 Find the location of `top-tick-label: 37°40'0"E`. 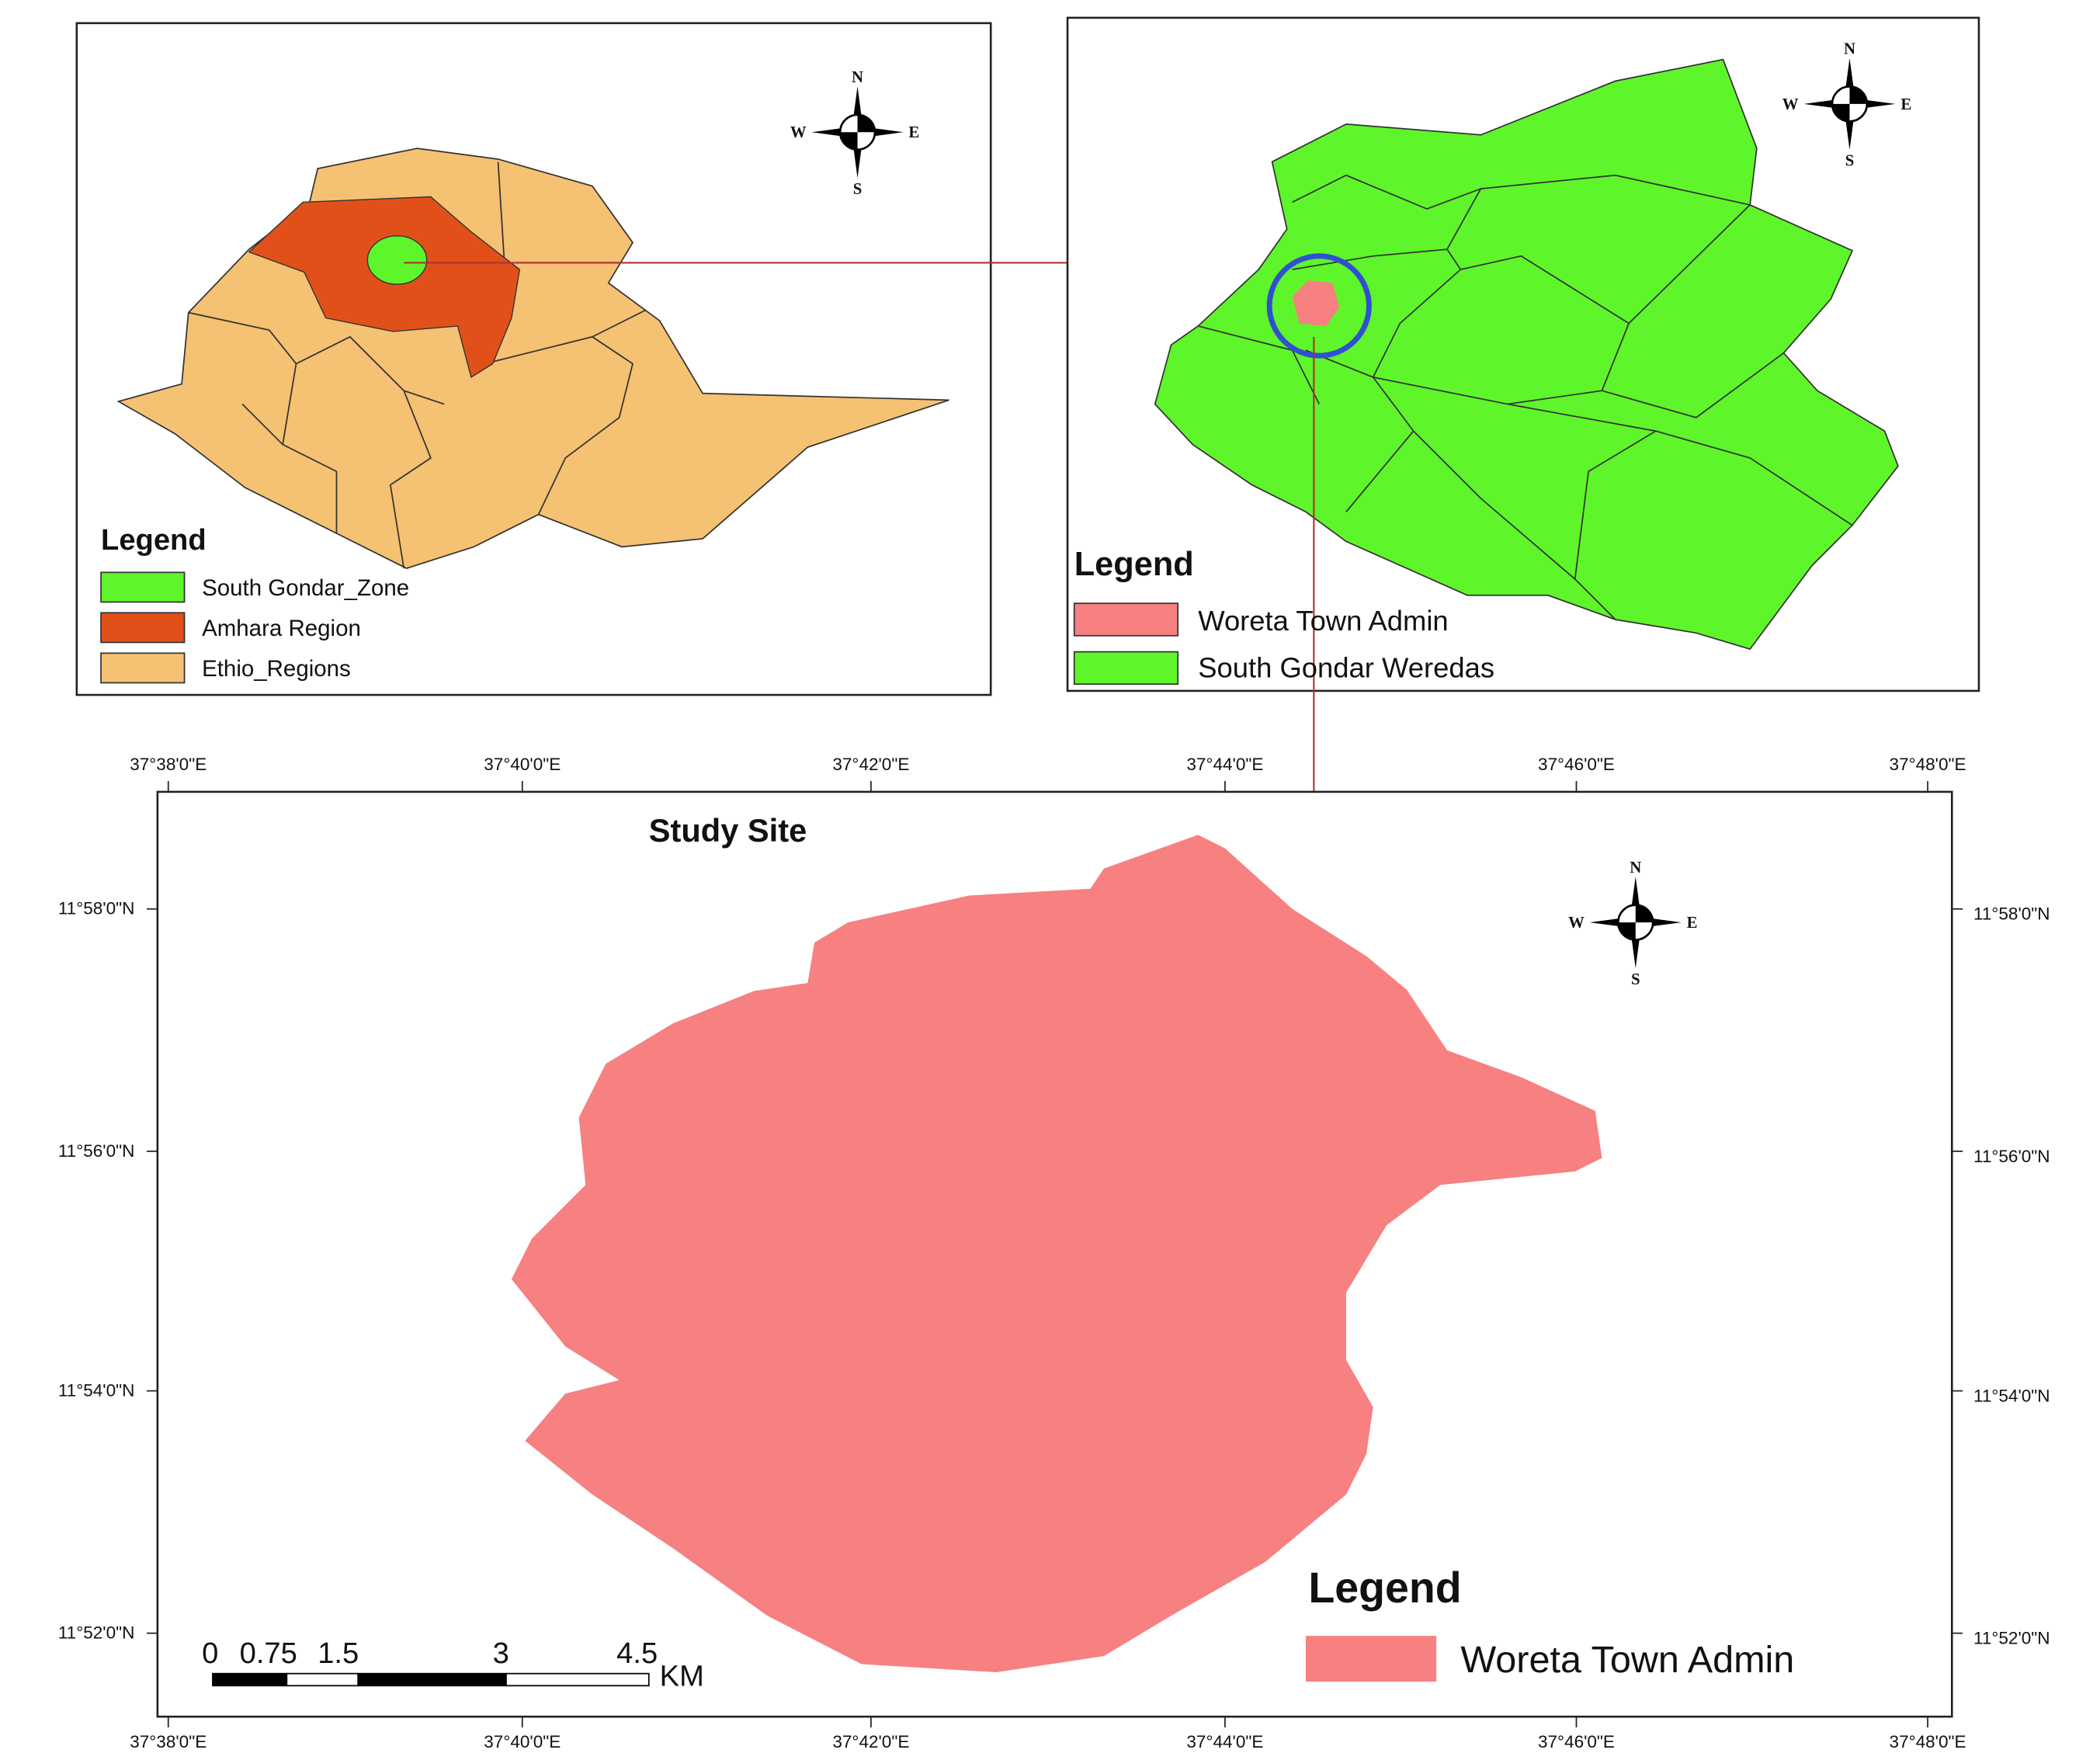

top-tick-label: 37°40'0"E is located at coordinates (522, 764).